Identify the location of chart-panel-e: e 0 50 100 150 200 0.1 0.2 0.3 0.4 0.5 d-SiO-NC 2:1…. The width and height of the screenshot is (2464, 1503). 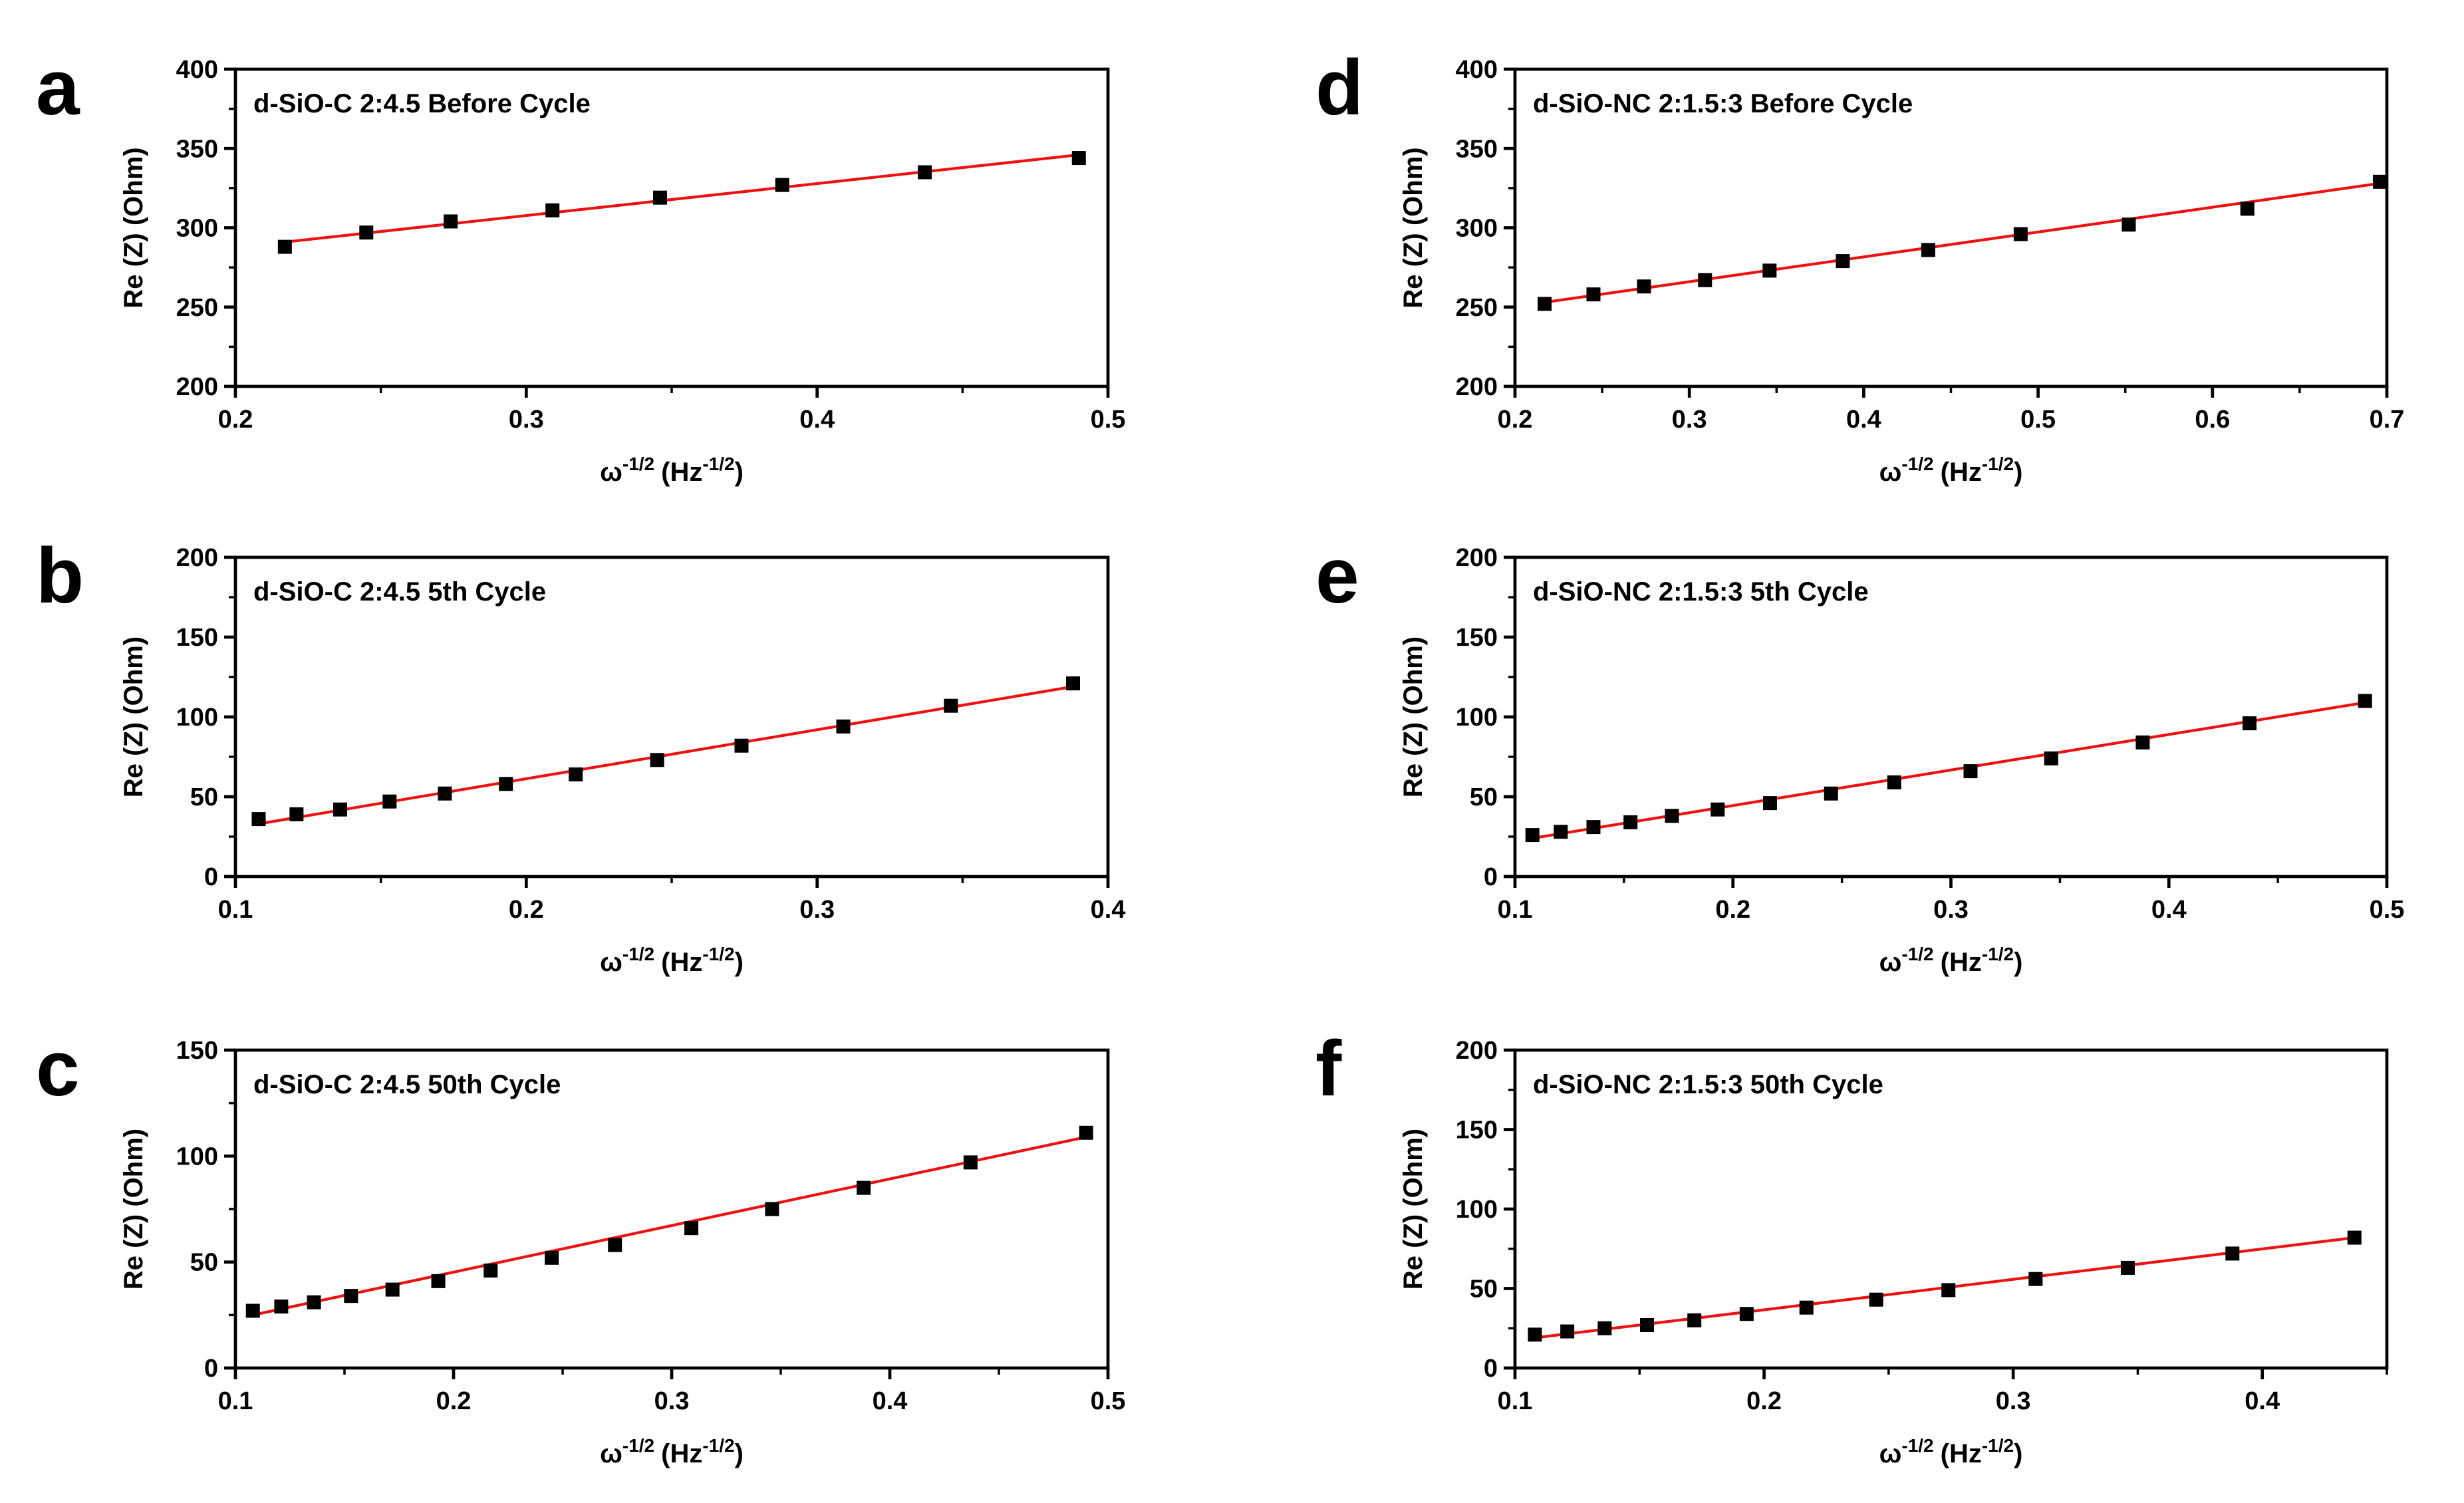
(1859, 754).